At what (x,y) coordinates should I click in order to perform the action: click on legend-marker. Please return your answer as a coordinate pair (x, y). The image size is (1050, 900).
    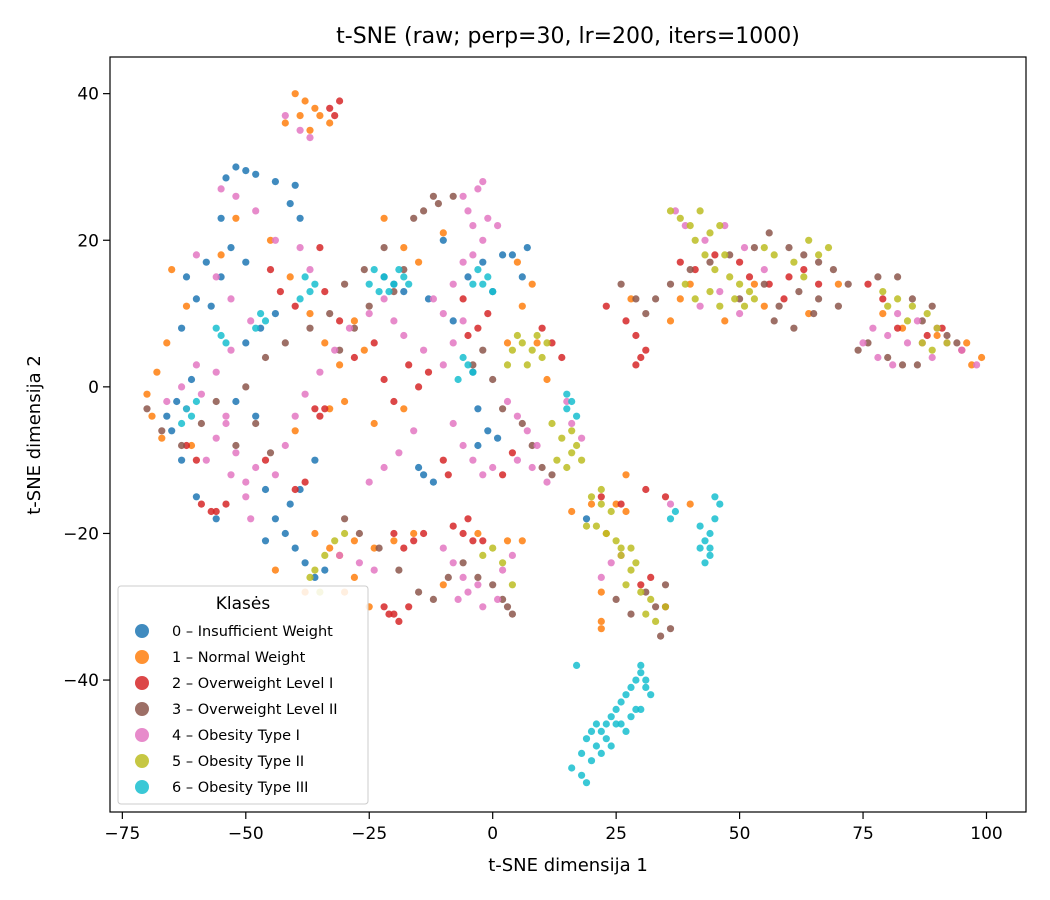
    Looking at the image, I should click on (142, 657).